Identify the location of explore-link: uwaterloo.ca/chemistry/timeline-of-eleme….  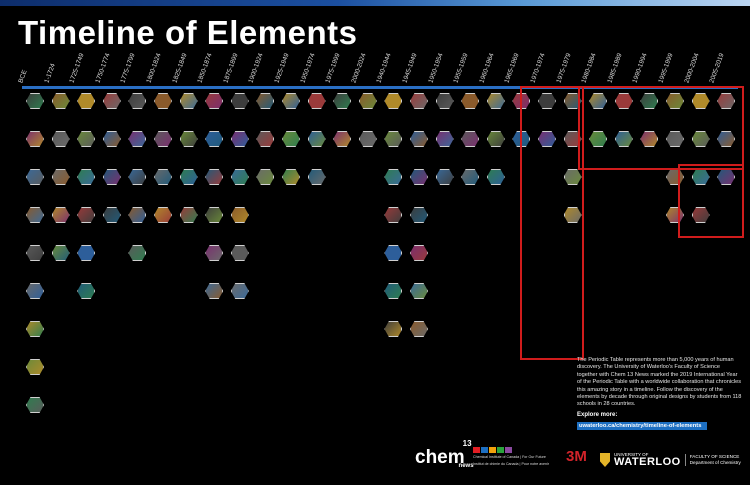
(642, 426).